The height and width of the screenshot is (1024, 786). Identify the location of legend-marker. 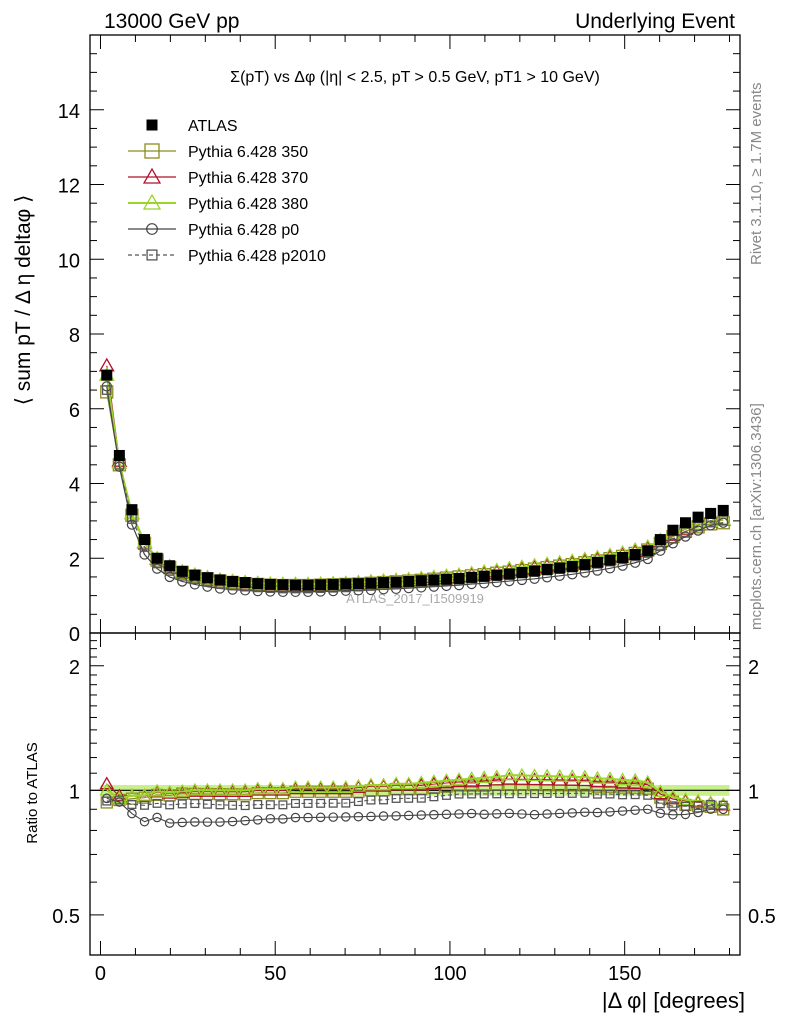
(152, 255).